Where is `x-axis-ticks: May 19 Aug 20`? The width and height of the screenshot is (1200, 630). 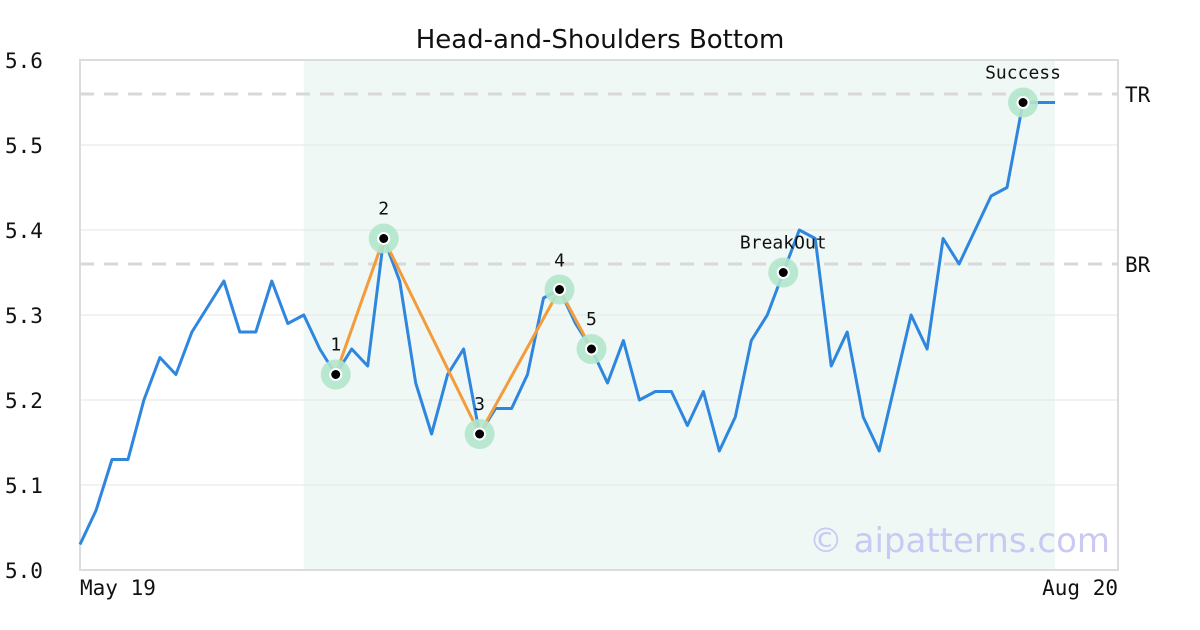 x-axis-ticks: May 19 Aug 20 is located at coordinates (599, 588).